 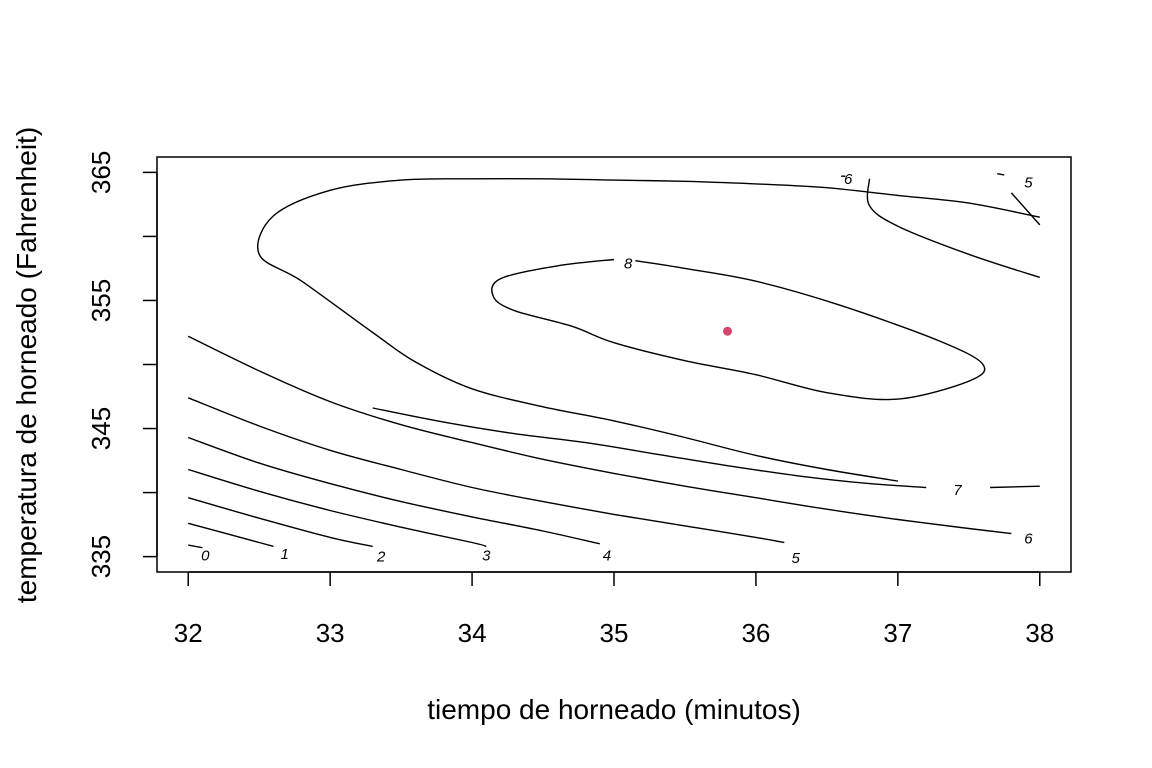 What do you see at coordinates (486, 555) in the screenshot?
I see `contour-label-3: 3` at bounding box center [486, 555].